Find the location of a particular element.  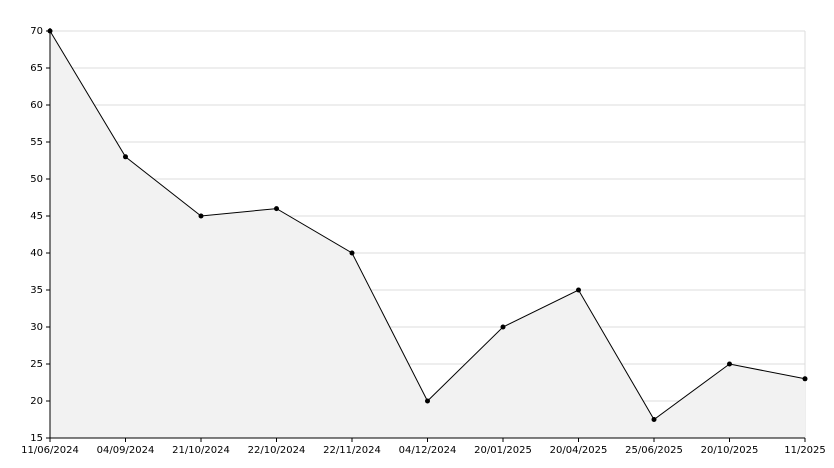

y-tick-label: 35 is located at coordinates (36, 290).